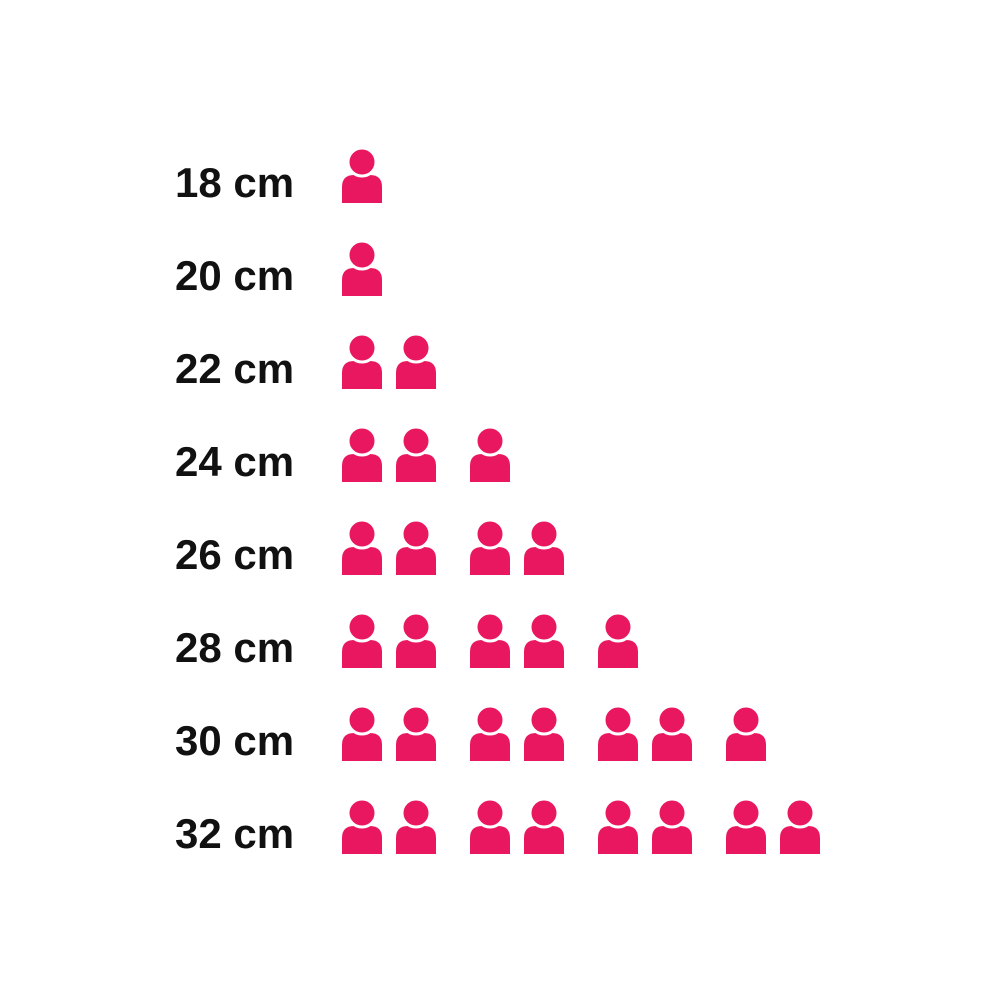 This screenshot has height=1000, width=1000. Describe the element at coordinates (235, 275) in the screenshot. I see `category-label: 20 cm` at that location.